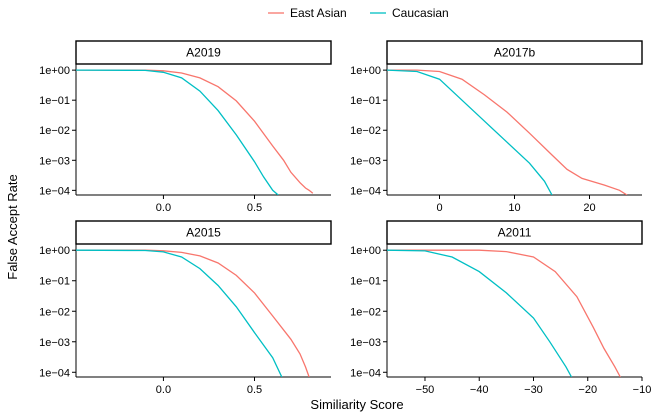 The width and height of the screenshot is (652, 415). I want to click on x-axis-title: Similiarity Score, so click(356, 404).